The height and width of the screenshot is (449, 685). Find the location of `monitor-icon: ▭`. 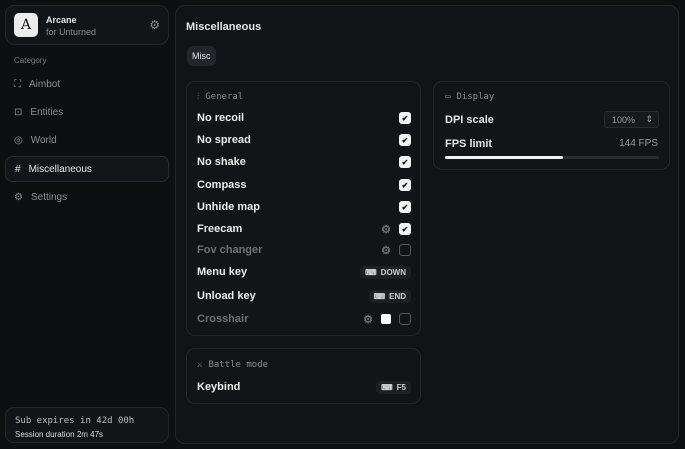

monitor-icon: ▭ is located at coordinates (448, 97).